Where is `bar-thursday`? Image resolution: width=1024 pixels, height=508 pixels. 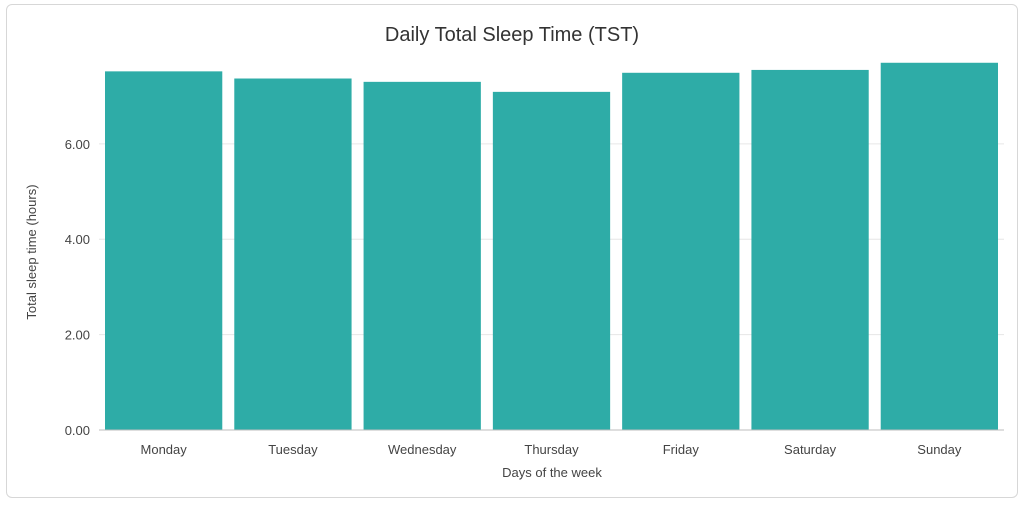
bar-thursday is located at coordinates (551, 260).